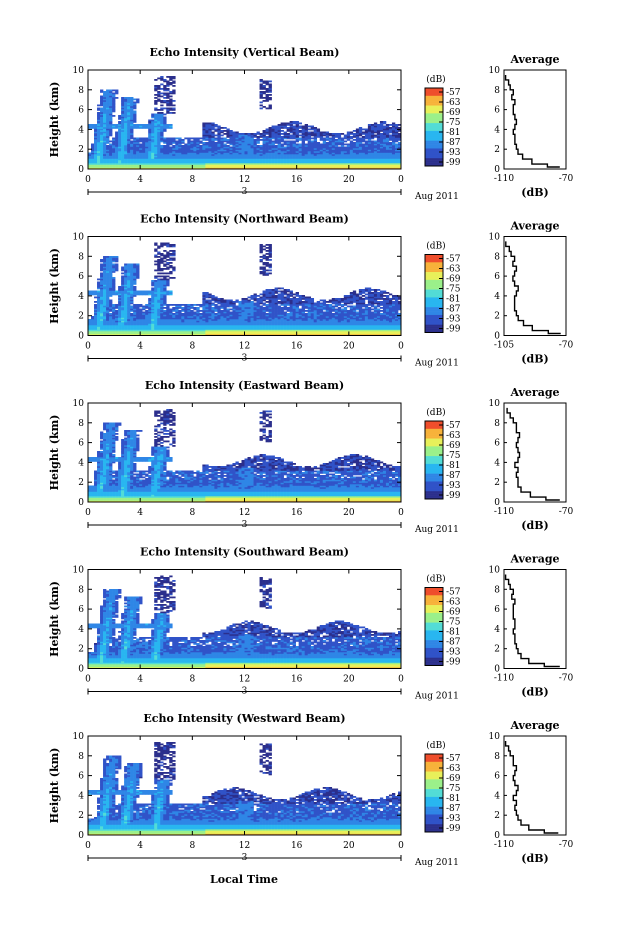 Image resolution: width=619 pixels, height=929 pixels. Describe the element at coordinates (534, 192) in the screenshot. I see `profile-x-label: (dB)` at that location.